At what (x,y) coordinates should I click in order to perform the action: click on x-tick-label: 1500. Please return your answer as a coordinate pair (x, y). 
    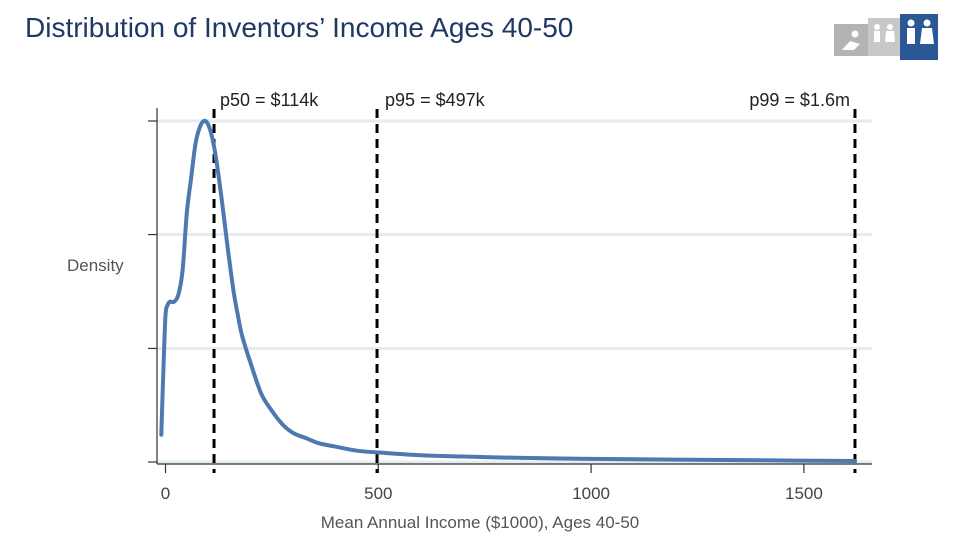
    Looking at the image, I should click on (804, 493).